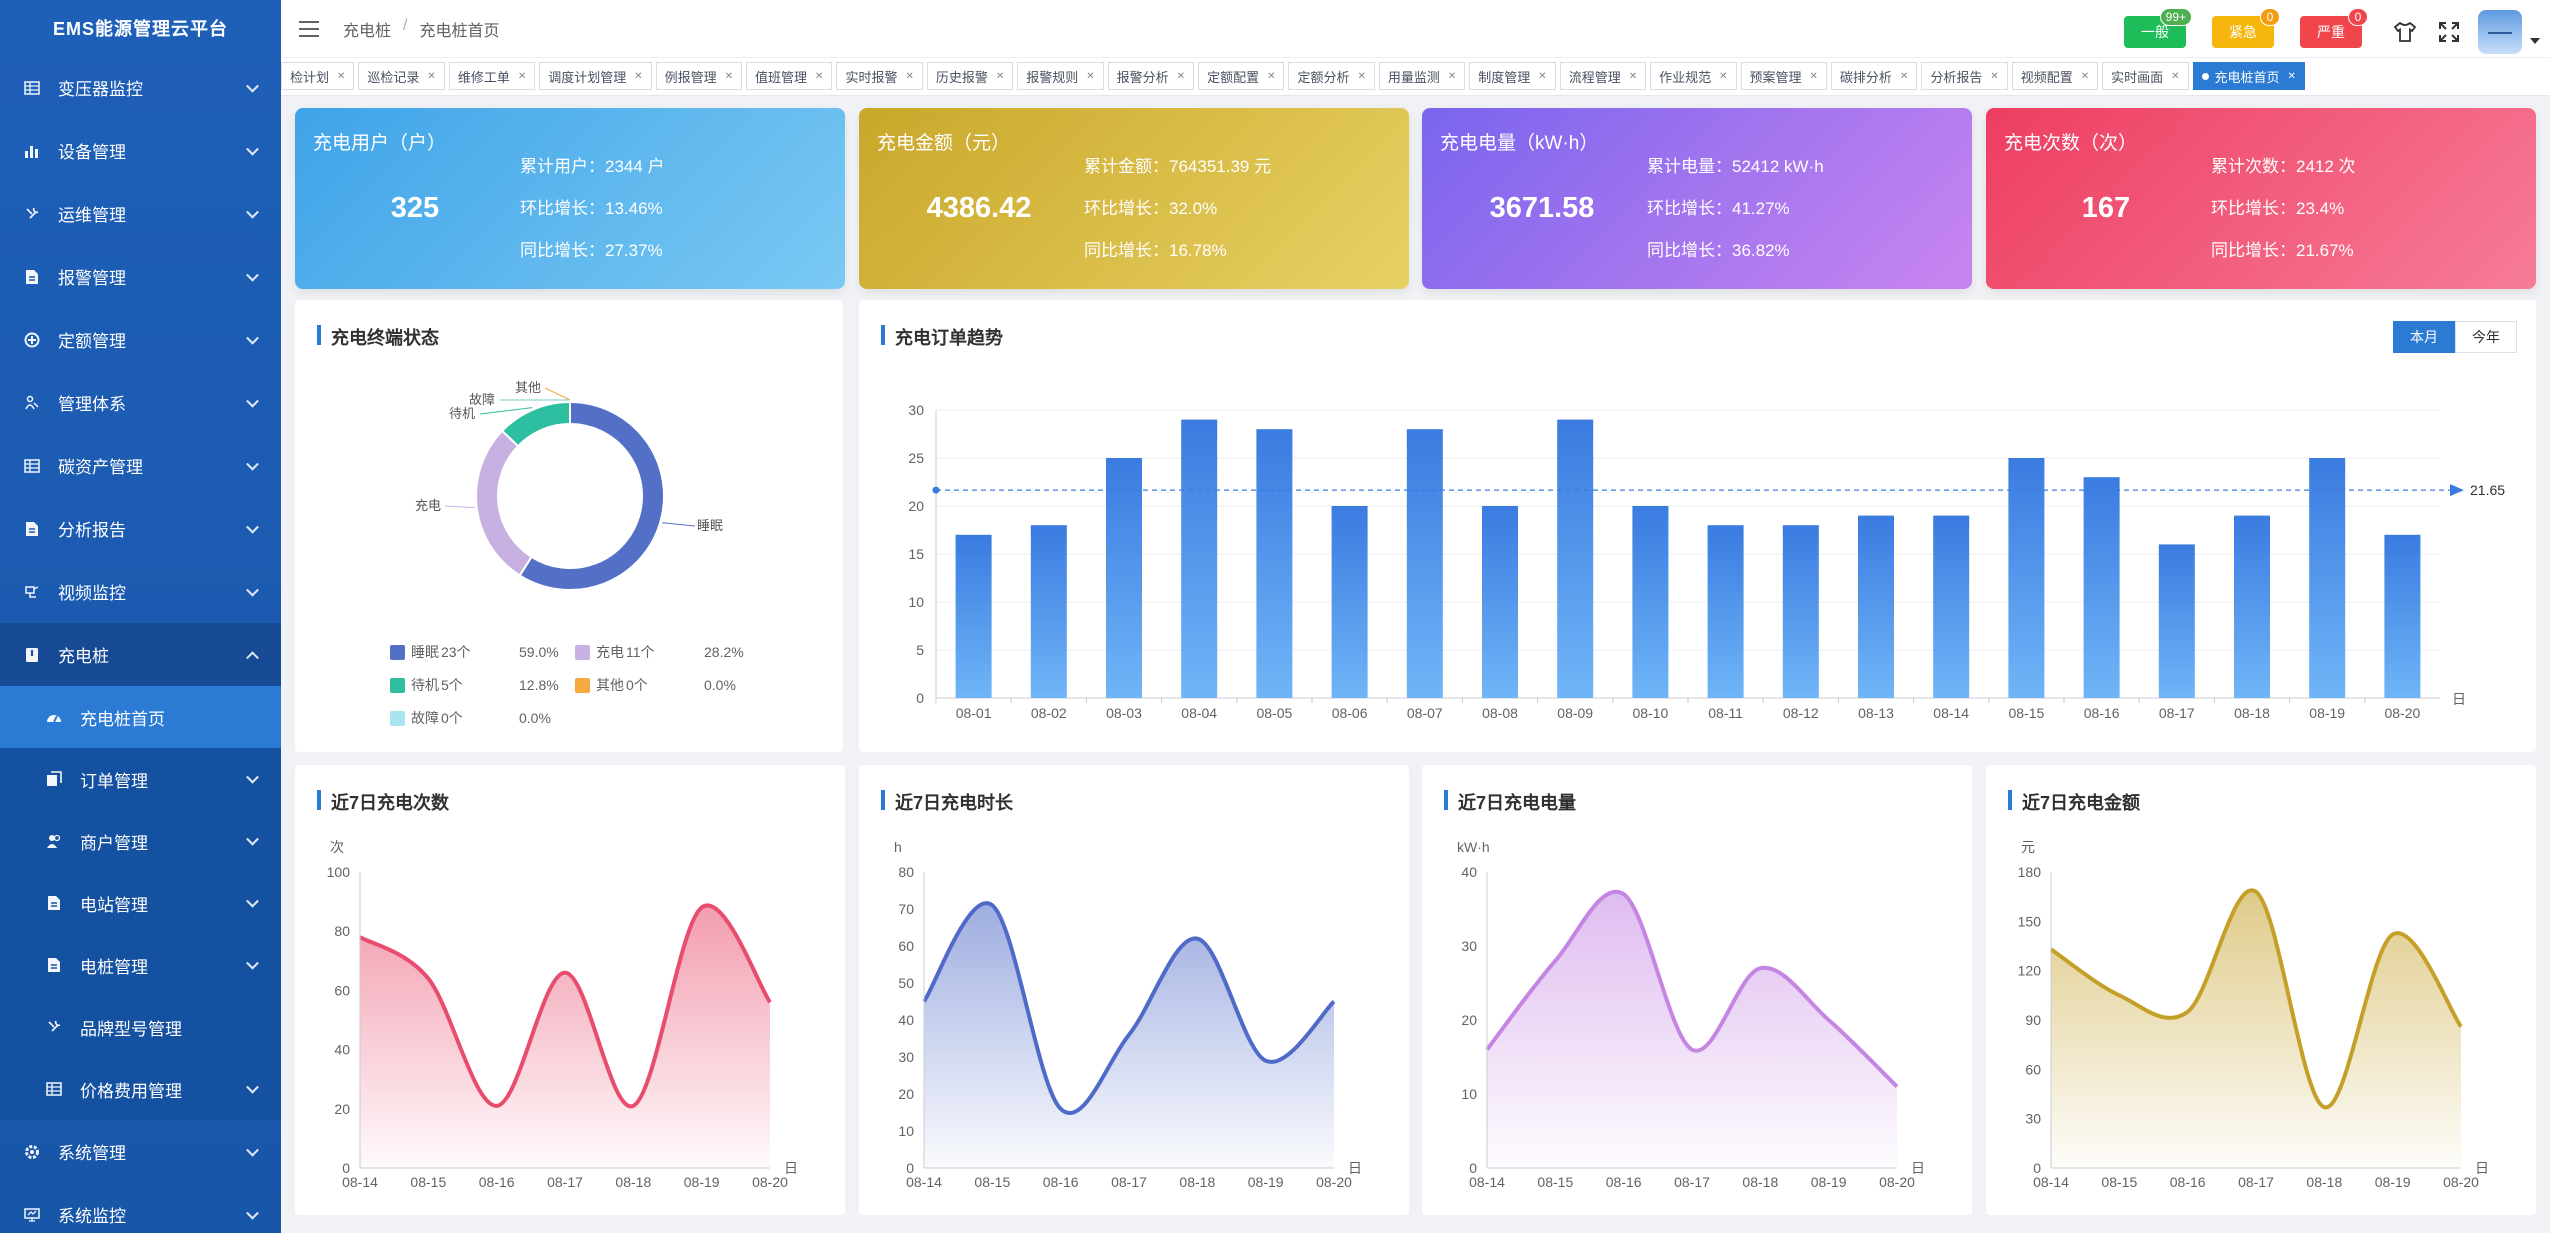 The image size is (2550, 1233). I want to click on sidebar-item-0: 变压器监控, so click(140, 87).